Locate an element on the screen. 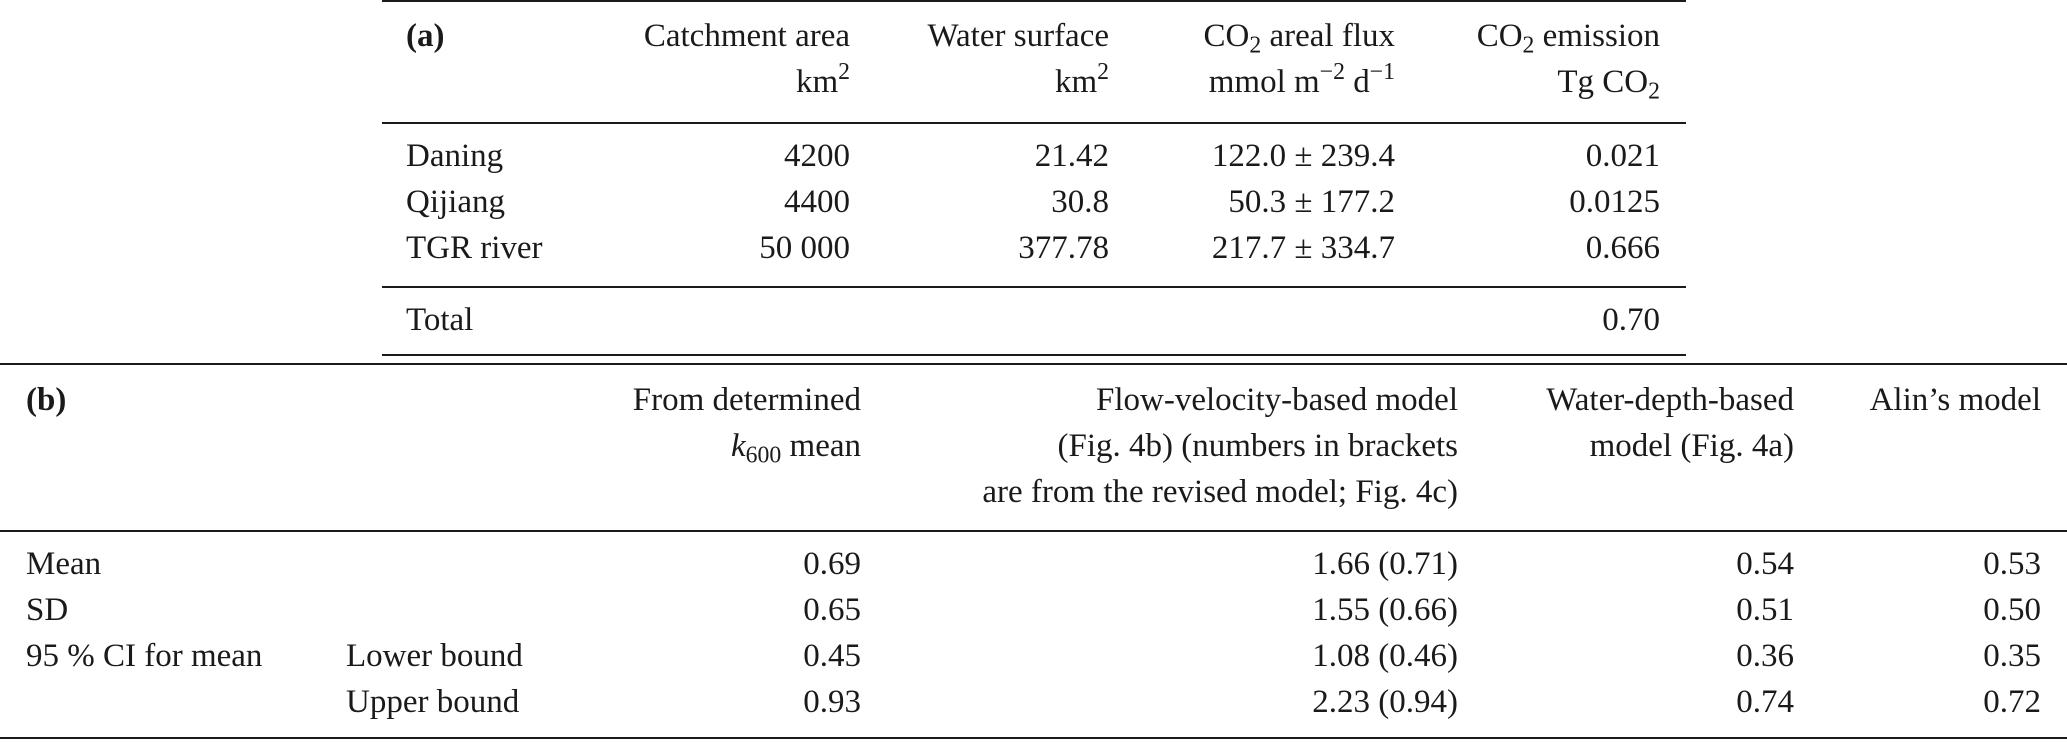 The image size is (2067, 743). header-co2-emission-unit: Tg CO2 is located at coordinates (1608, 84).